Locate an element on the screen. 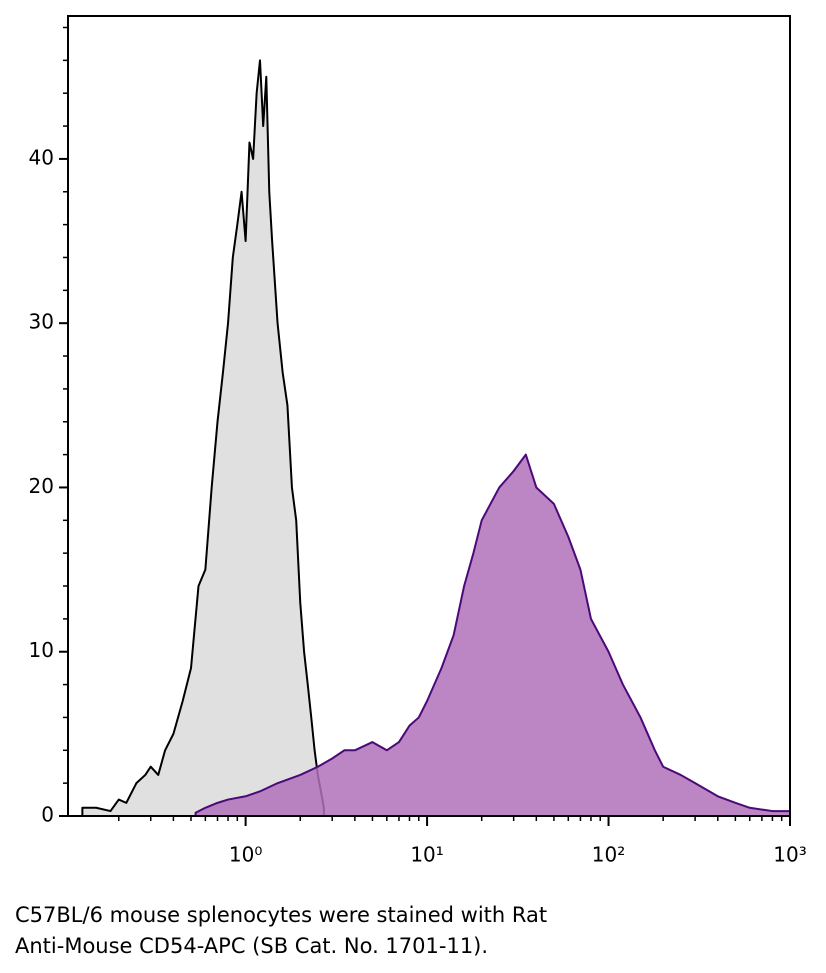 This screenshot has width=826, height=973. y-tick-label: 20 is located at coordinates (41, 486).